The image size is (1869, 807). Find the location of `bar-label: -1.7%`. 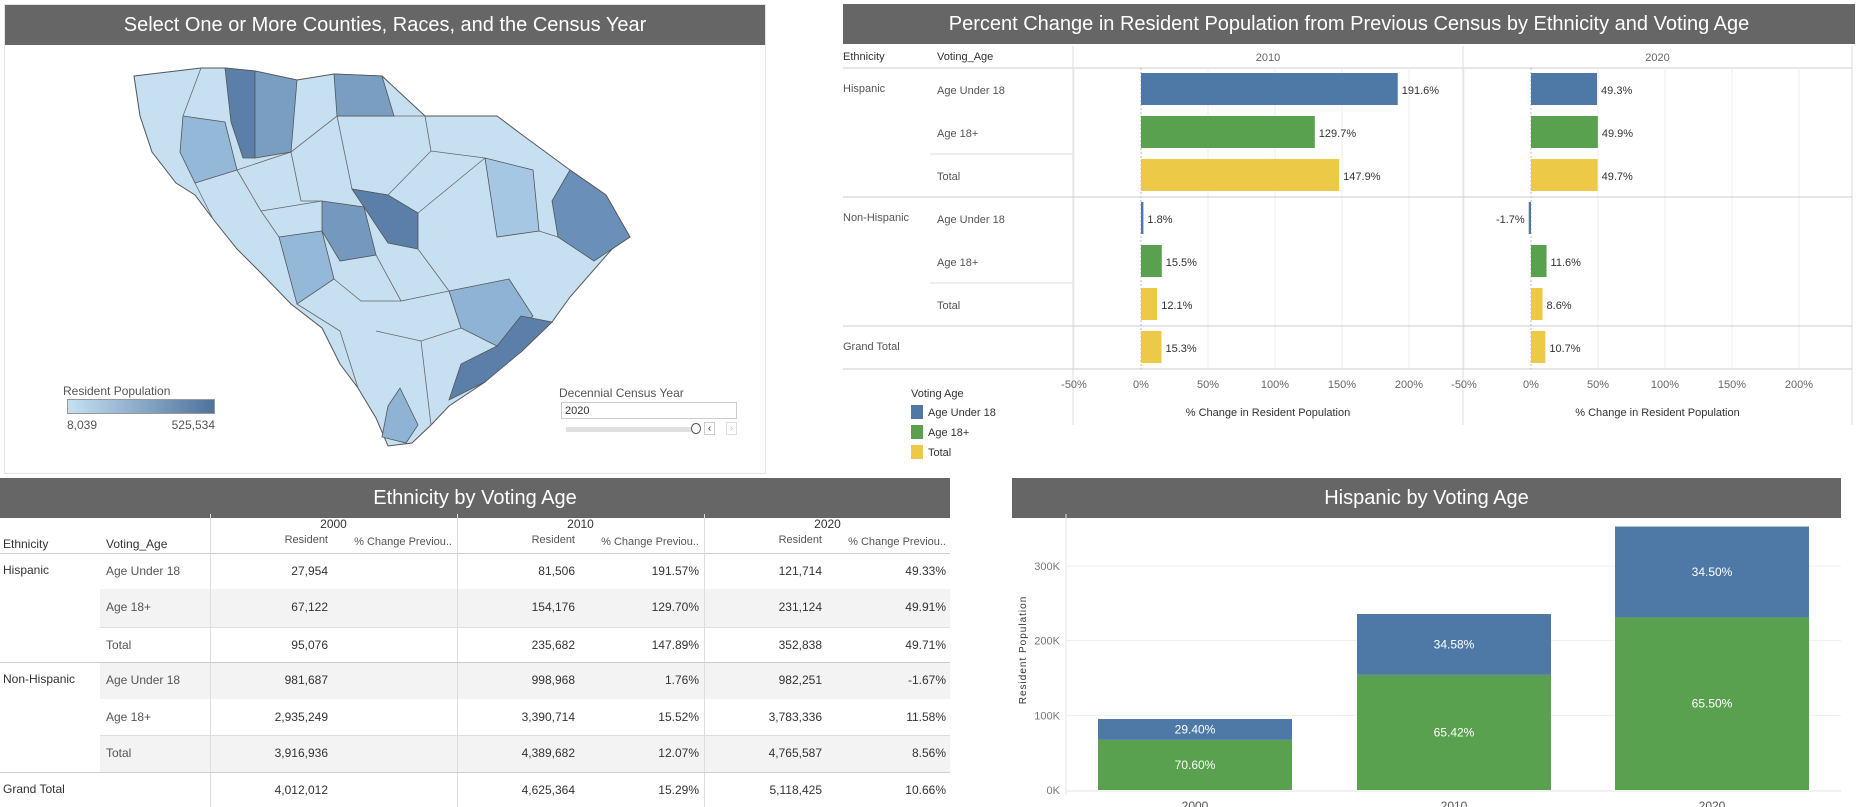

bar-label: -1.7% is located at coordinates (1510, 220).